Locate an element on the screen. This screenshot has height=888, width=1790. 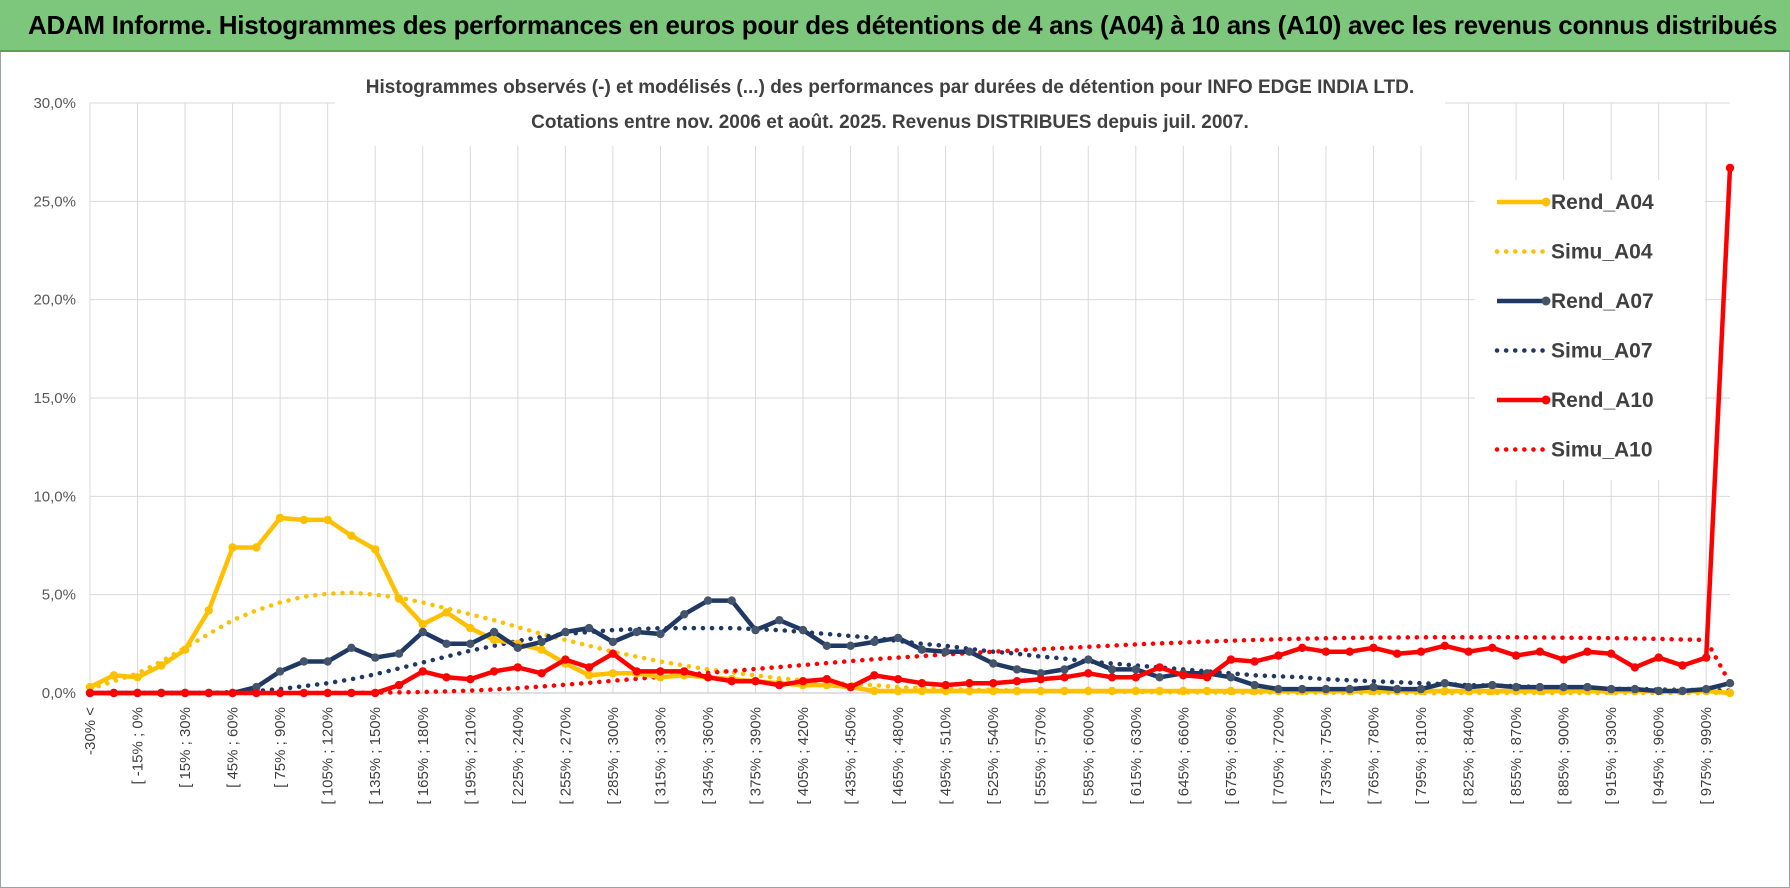
legend-item: Rend_A10 is located at coordinates (1575, 400).